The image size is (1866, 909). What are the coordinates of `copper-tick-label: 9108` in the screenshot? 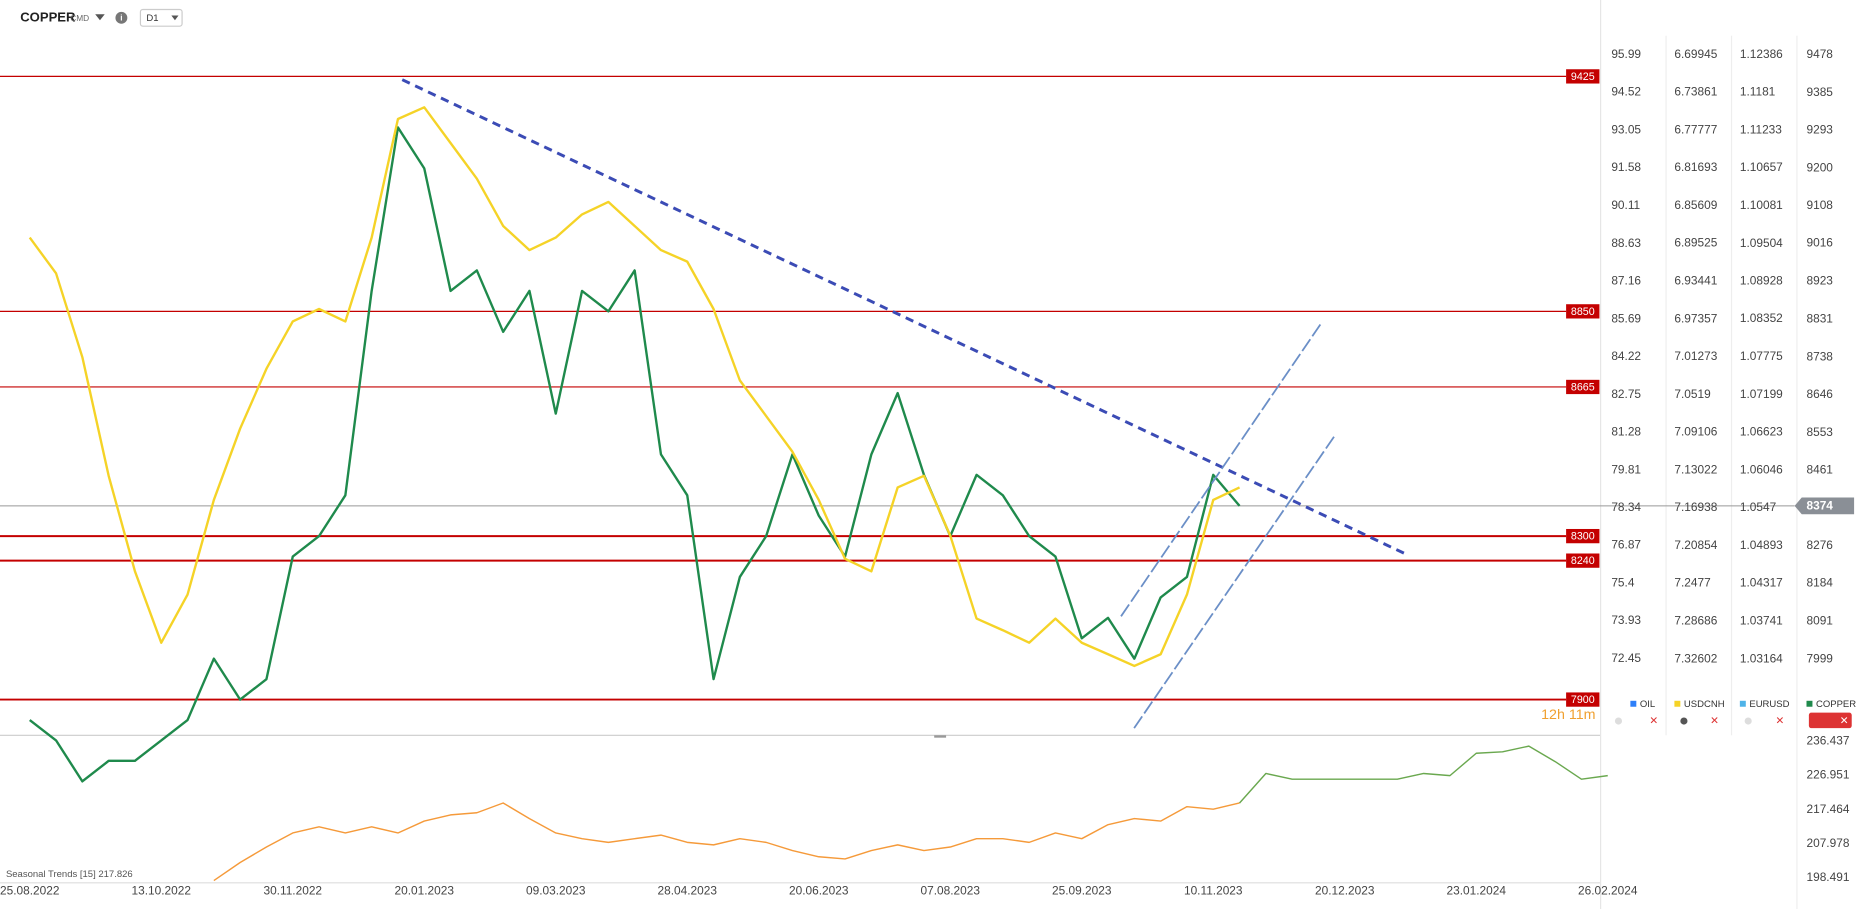 It's located at (1819, 205).